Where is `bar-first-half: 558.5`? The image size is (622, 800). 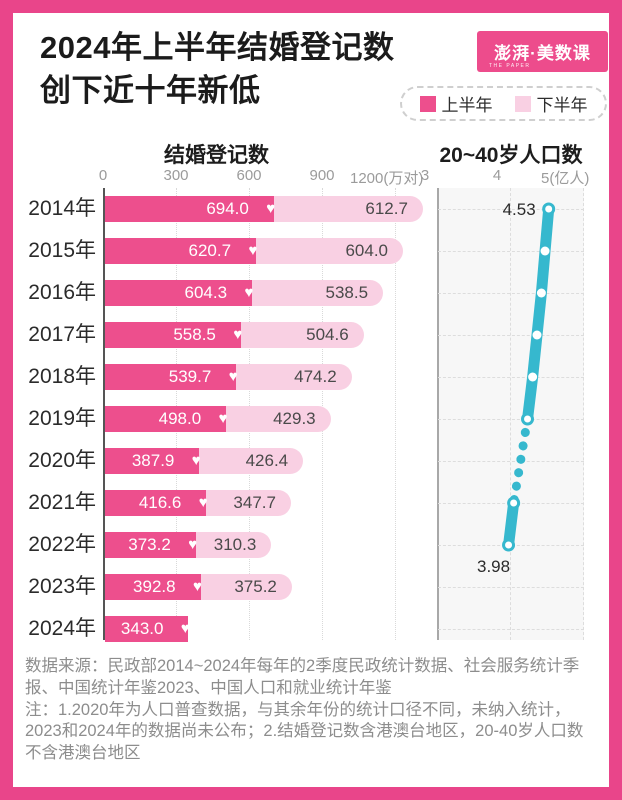
bar-first-half: 558.5 is located at coordinates (173, 335).